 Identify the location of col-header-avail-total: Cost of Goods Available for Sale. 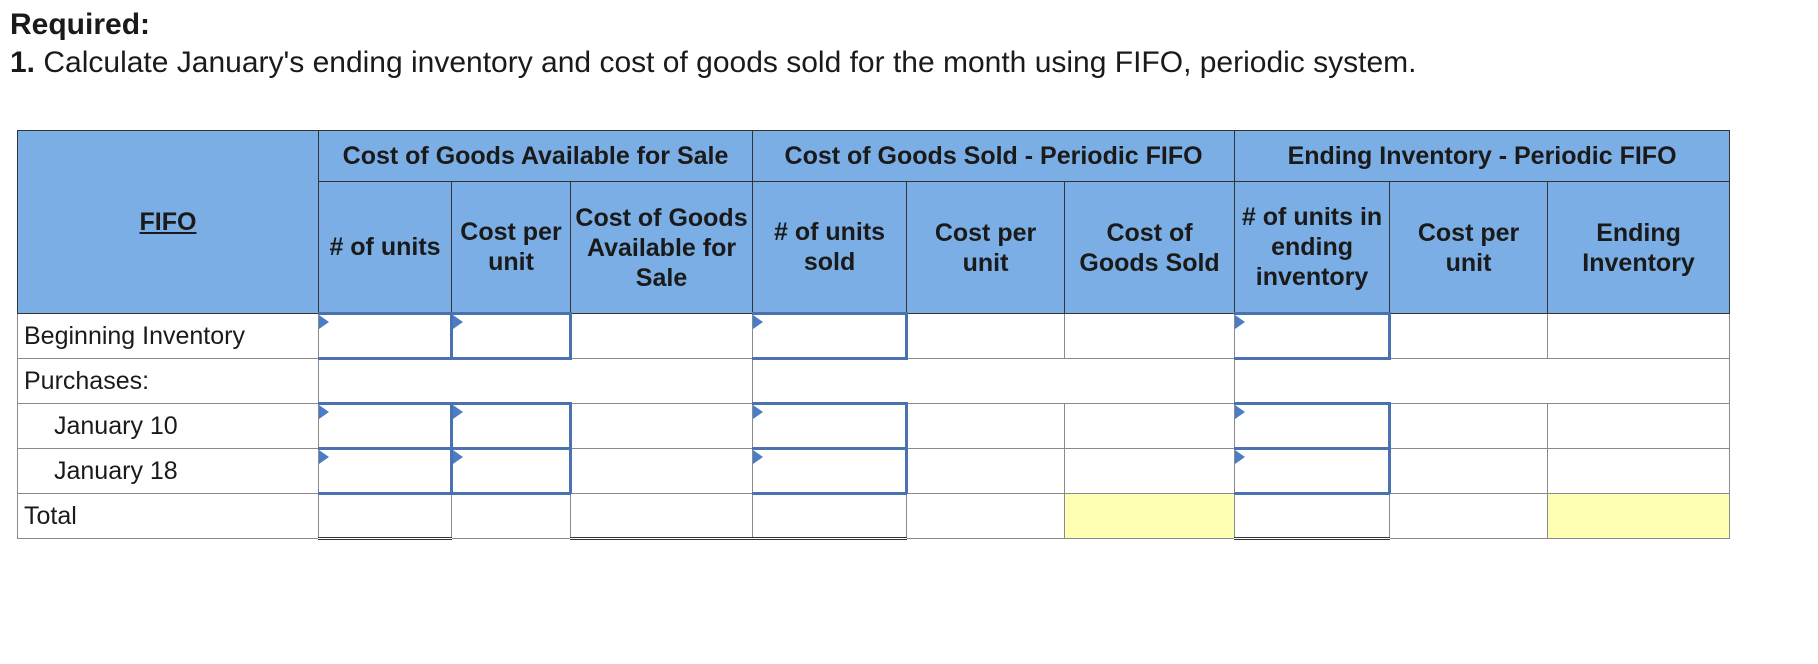
(661, 247).